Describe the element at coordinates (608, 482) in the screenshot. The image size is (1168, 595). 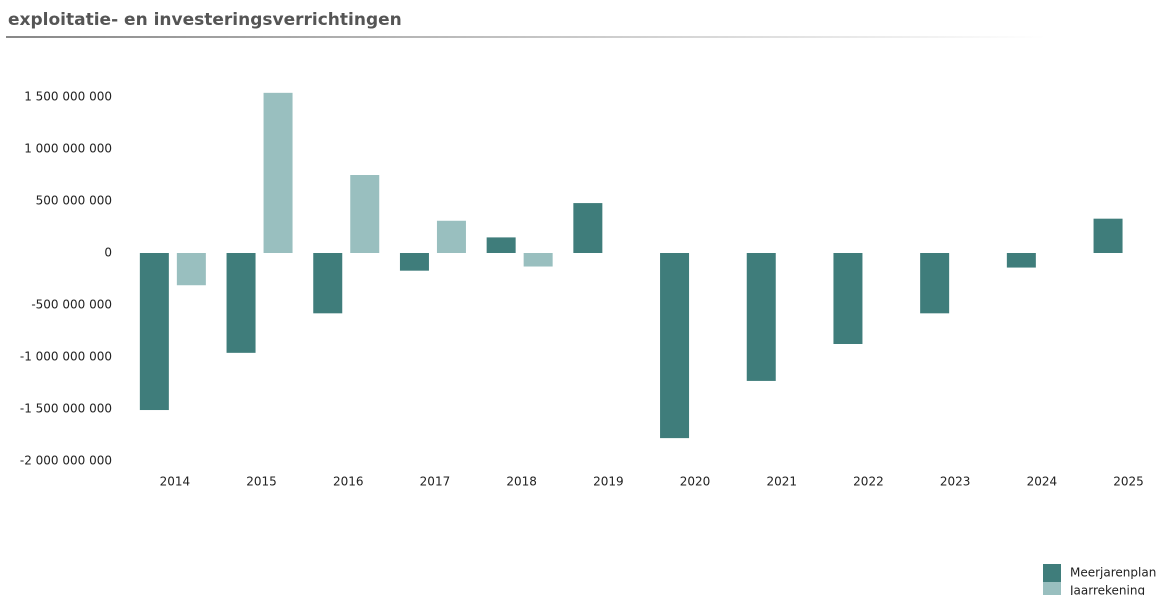
I see `x-tick-label: 2019` at that location.